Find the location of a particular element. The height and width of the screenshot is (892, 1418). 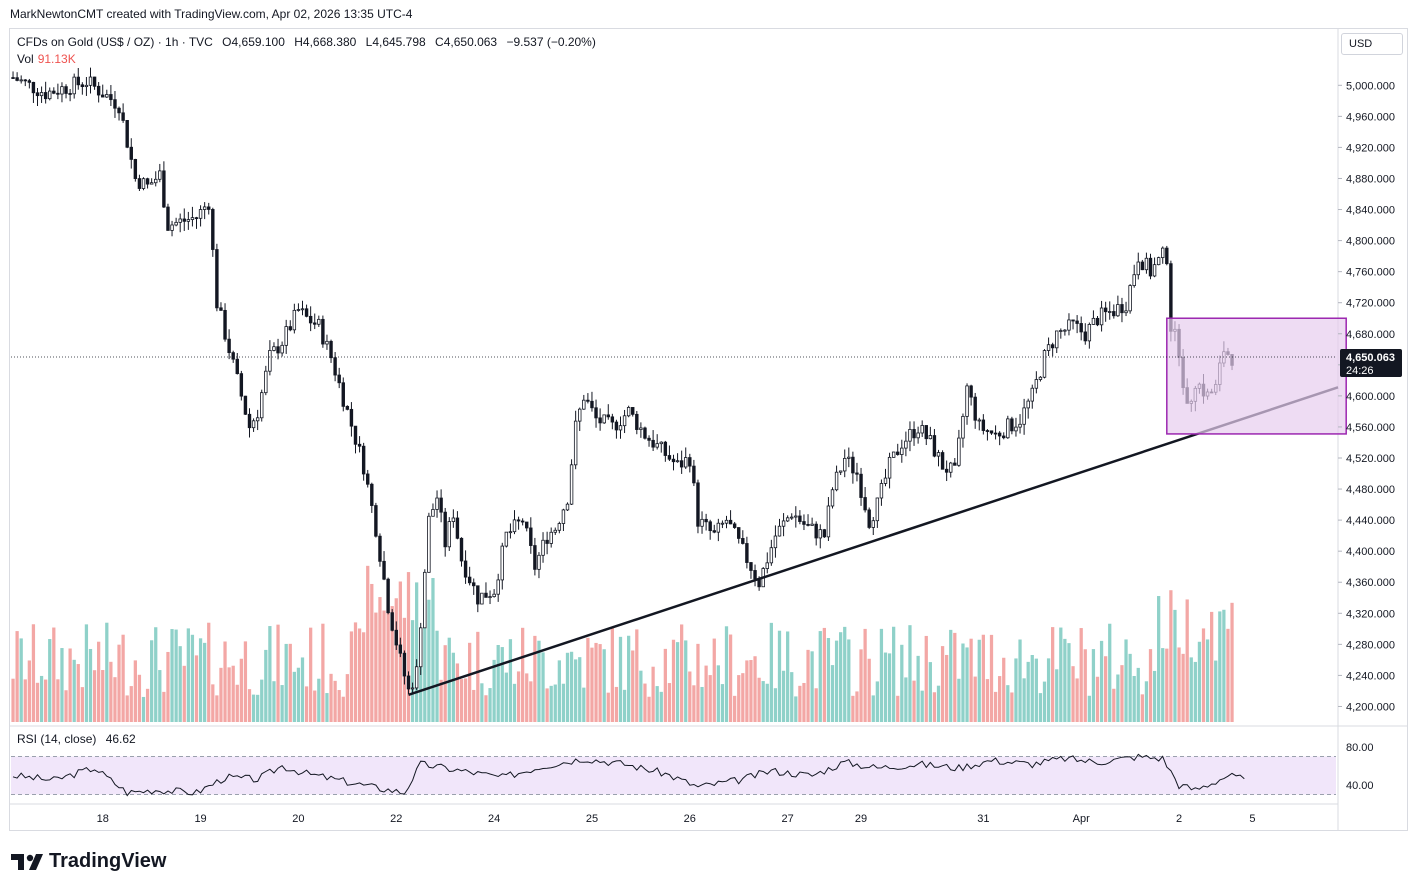

price-tick-label: 4,880.000 is located at coordinates (1370, 179).